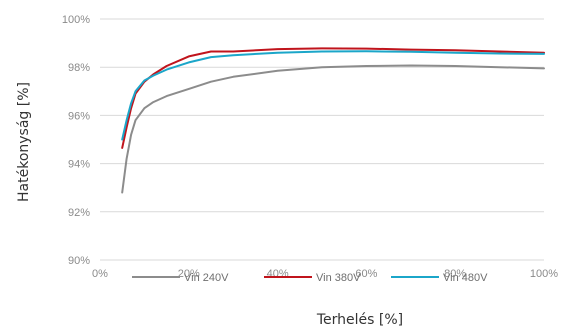 This screenshot has height=331, width=562. What do you see at coordinates (544, 274) in the screenshot?
I see `x-tick-label: 100%` at bounding box center [544, 274].